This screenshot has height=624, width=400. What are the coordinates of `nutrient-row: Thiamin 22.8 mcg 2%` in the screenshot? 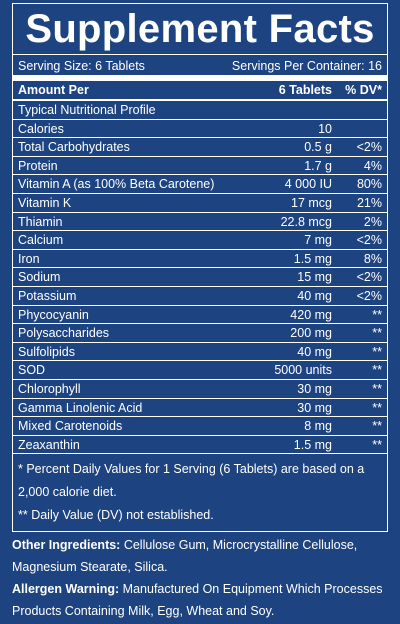 It's located at (200, 222).